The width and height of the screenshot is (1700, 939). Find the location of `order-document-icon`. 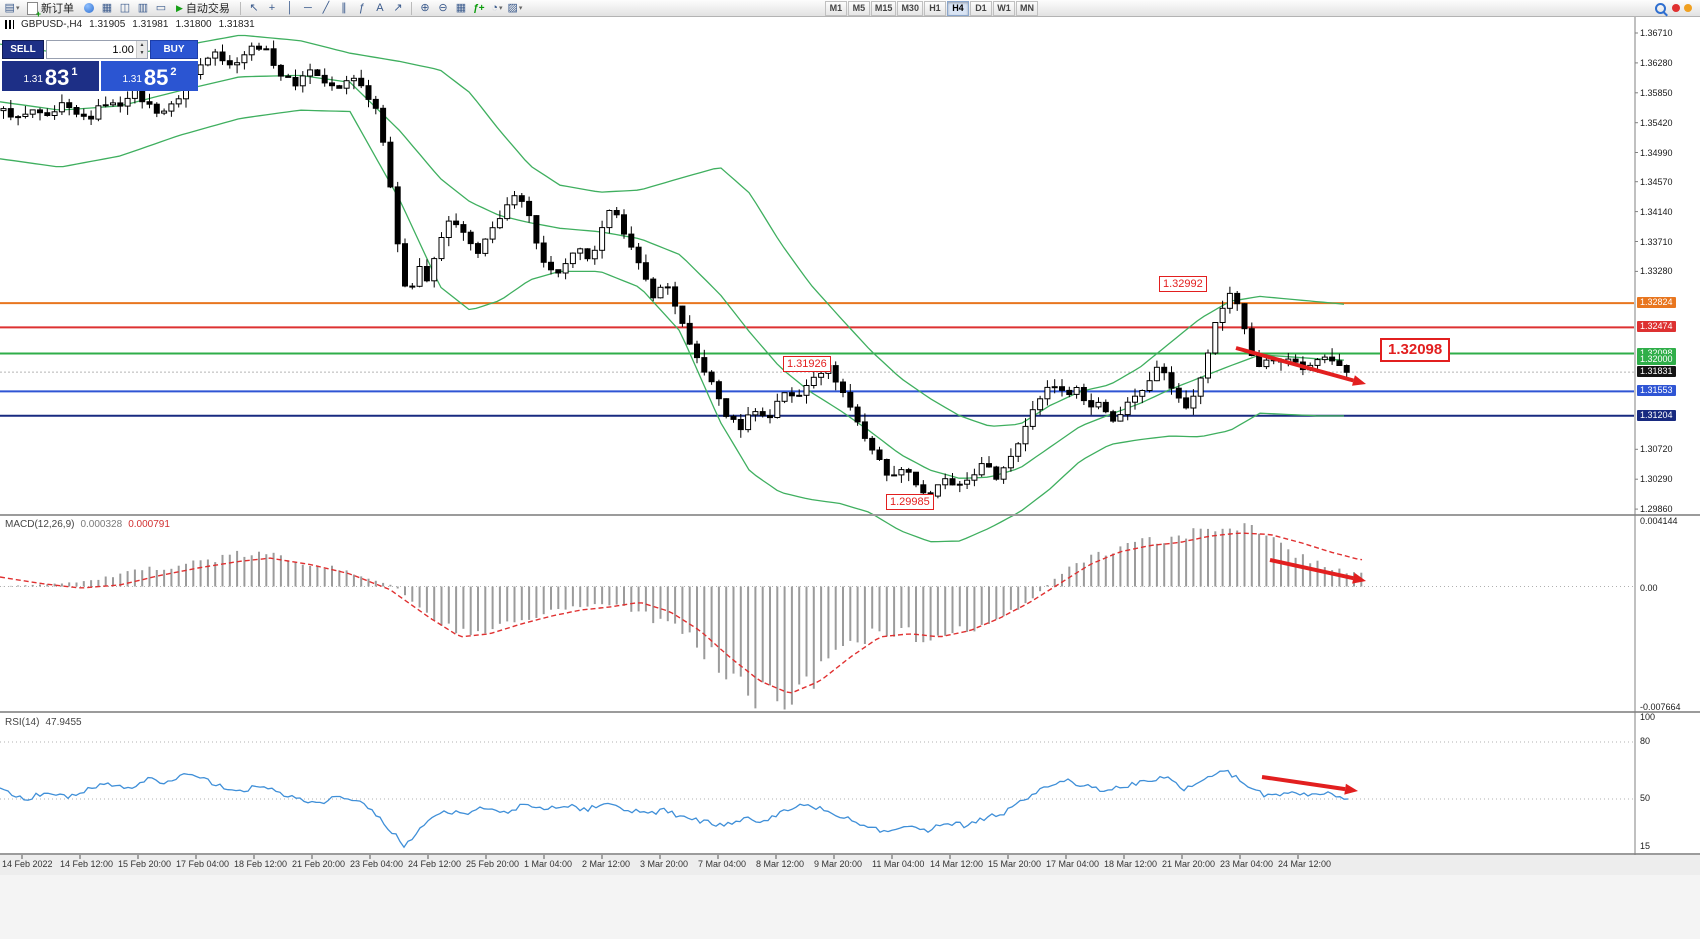

order-document-icon is located at coordinates (34, 10).